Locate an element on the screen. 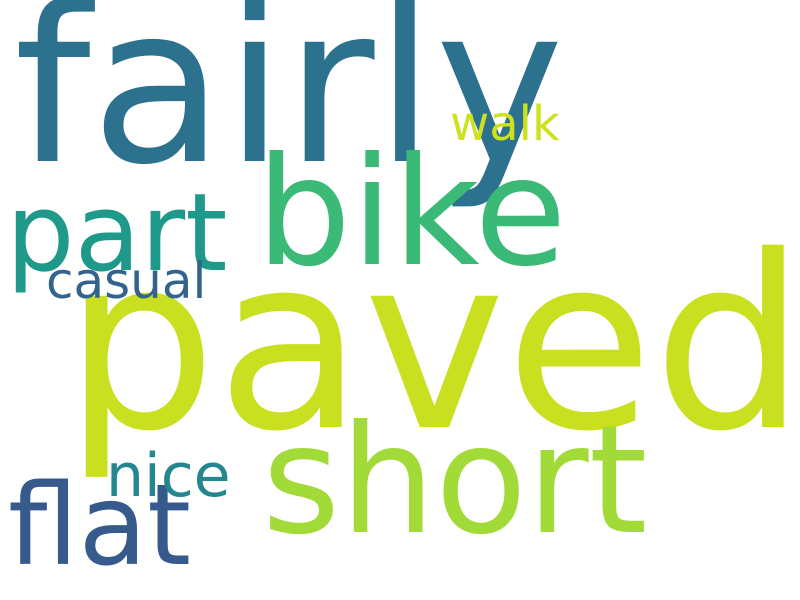 The image size is (800, 600). word-flat: flat is located at coordinates (100, 526).